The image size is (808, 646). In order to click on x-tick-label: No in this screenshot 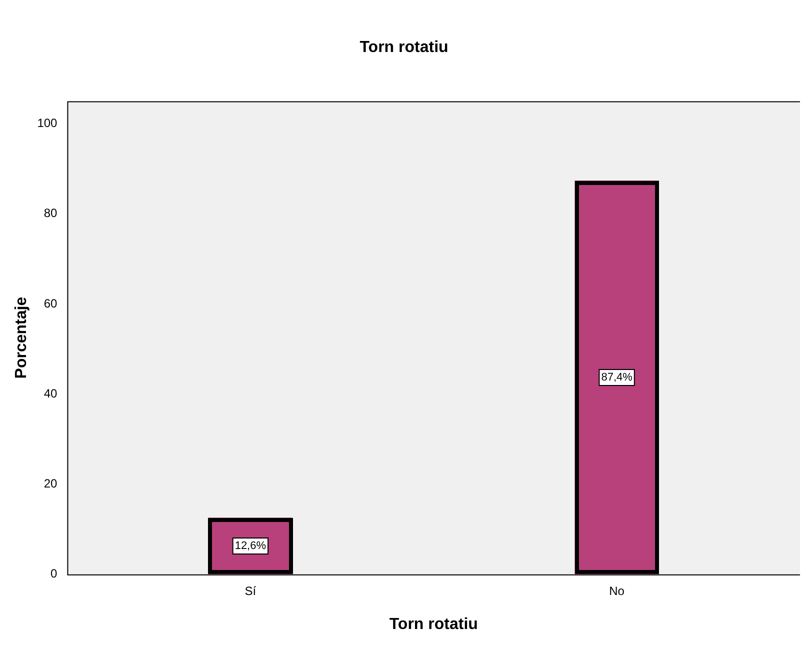, I will do `click(617, 591)`.